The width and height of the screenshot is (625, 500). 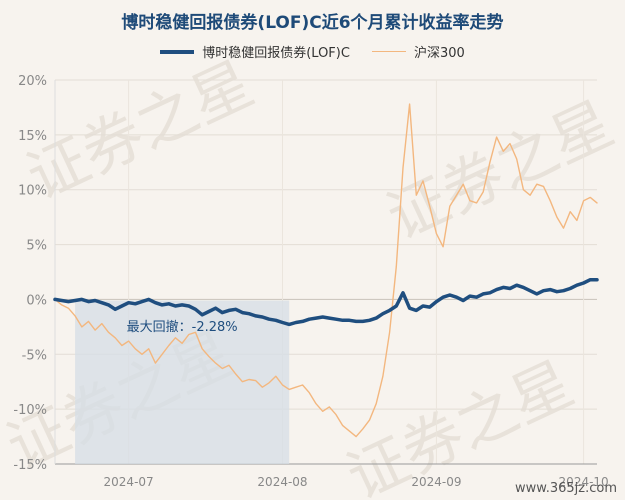 I want to click on x-tick-label: 2024-07, so click(x=129, y=482).